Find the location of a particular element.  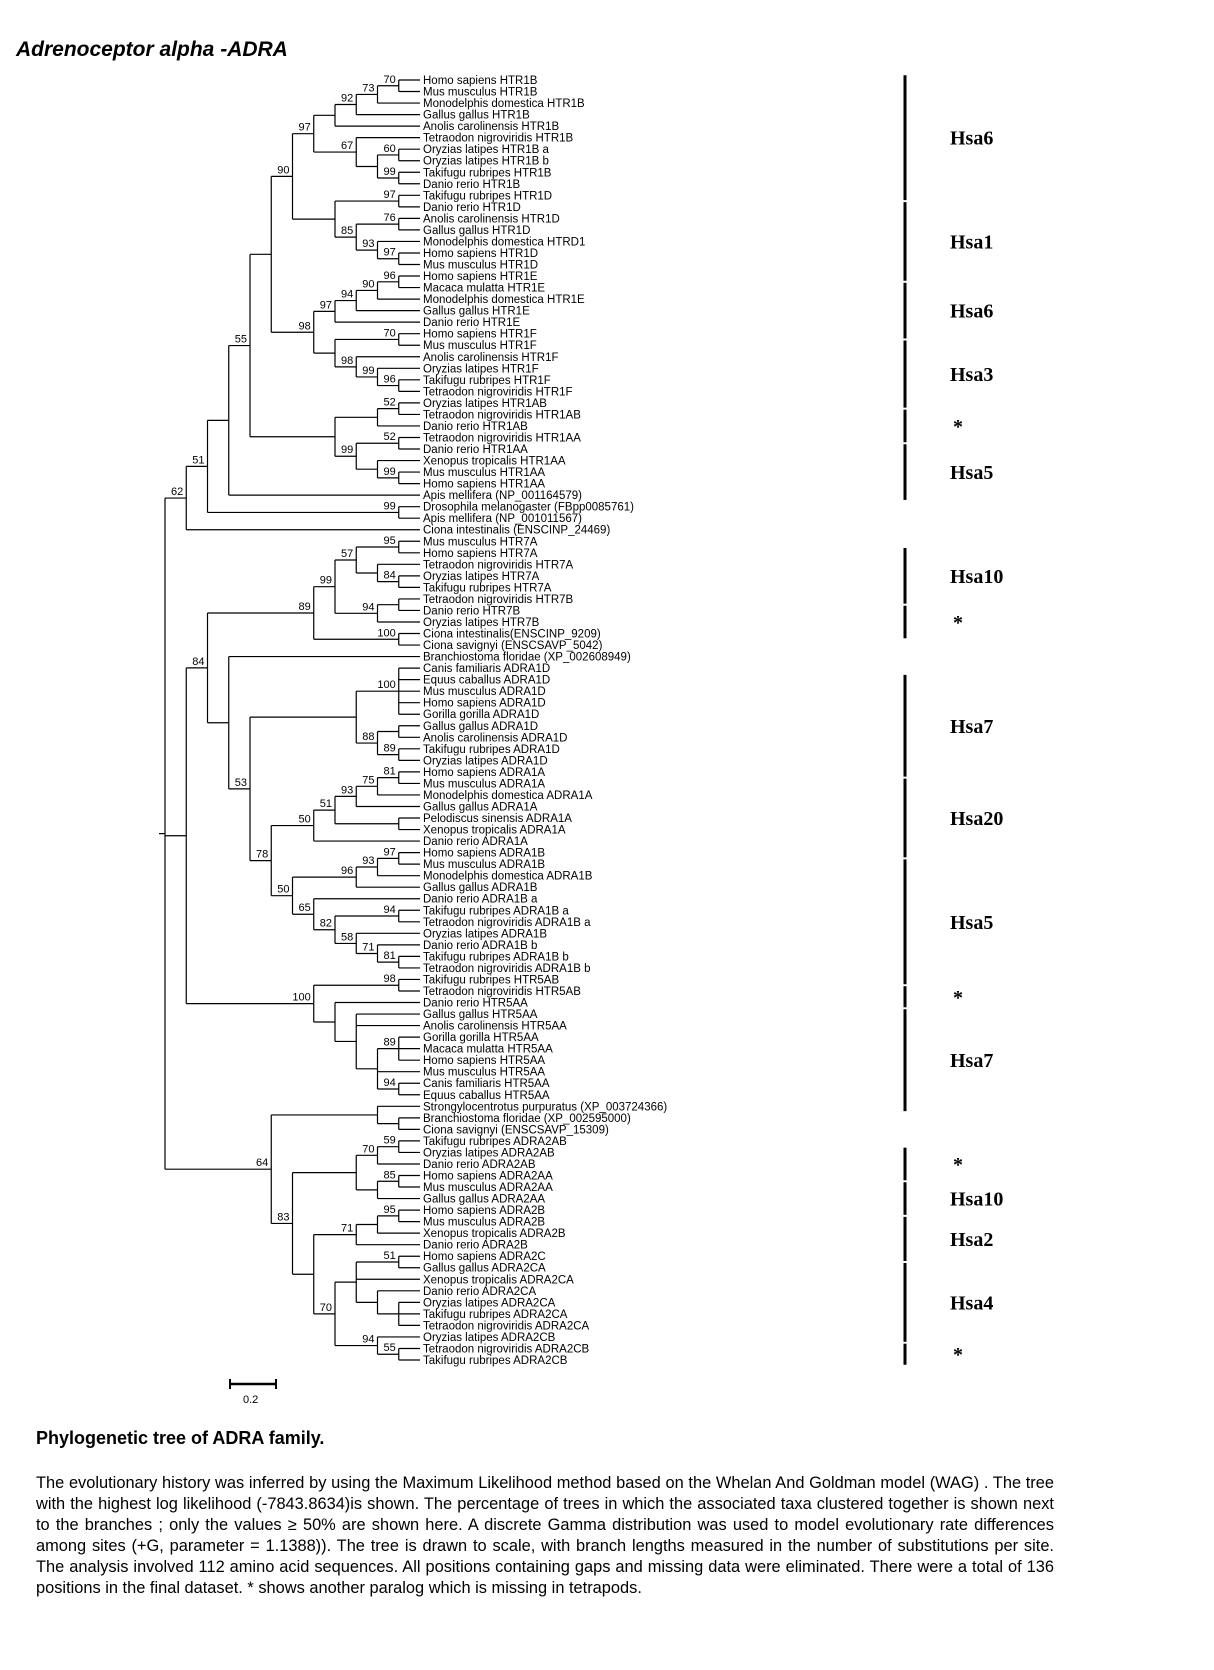

taxon-label: Tetraodon nigroviridis HTR1B is located at coordinates (498, 139).